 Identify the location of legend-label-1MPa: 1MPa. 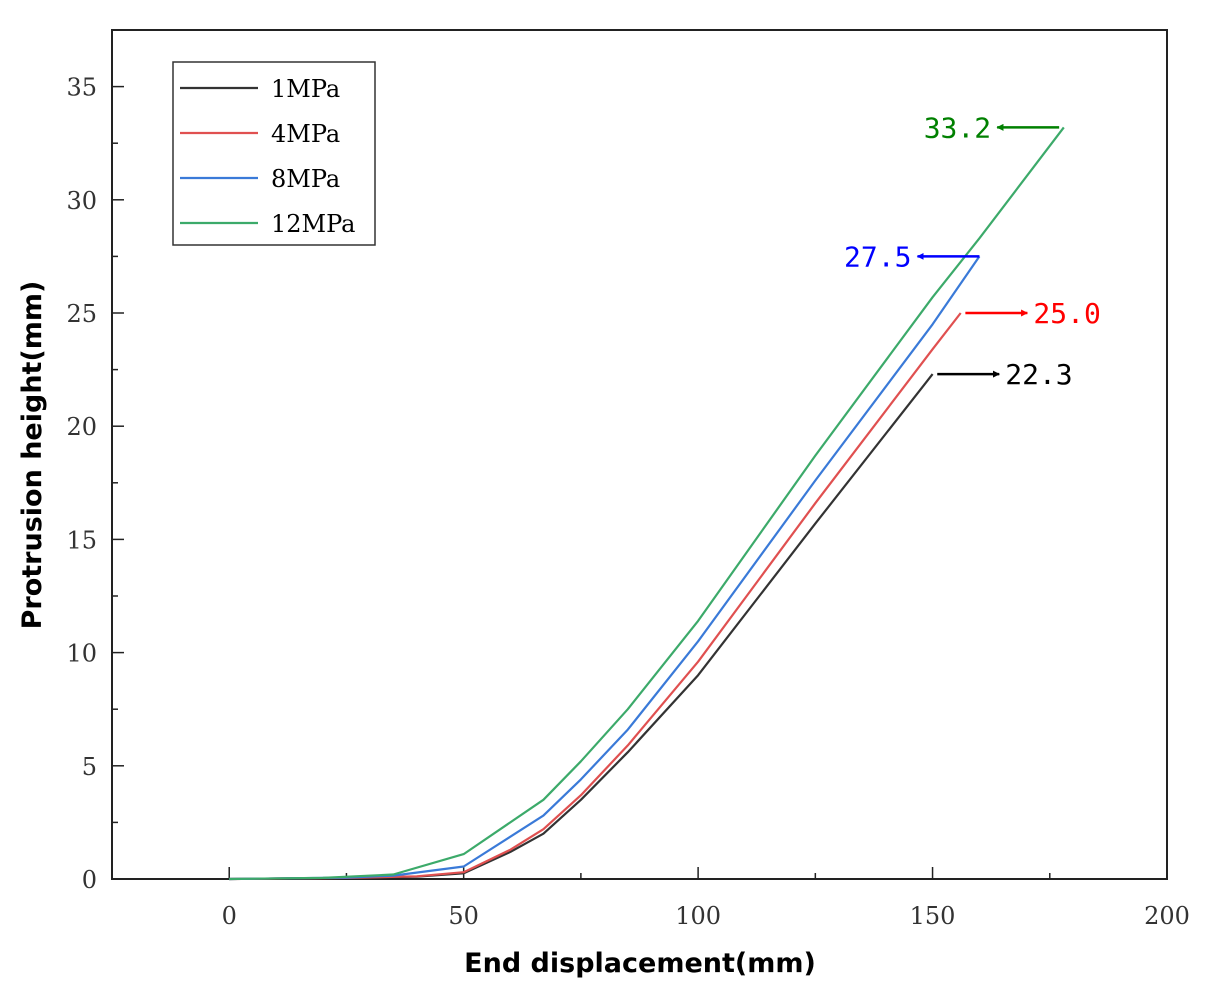
(305, 89).